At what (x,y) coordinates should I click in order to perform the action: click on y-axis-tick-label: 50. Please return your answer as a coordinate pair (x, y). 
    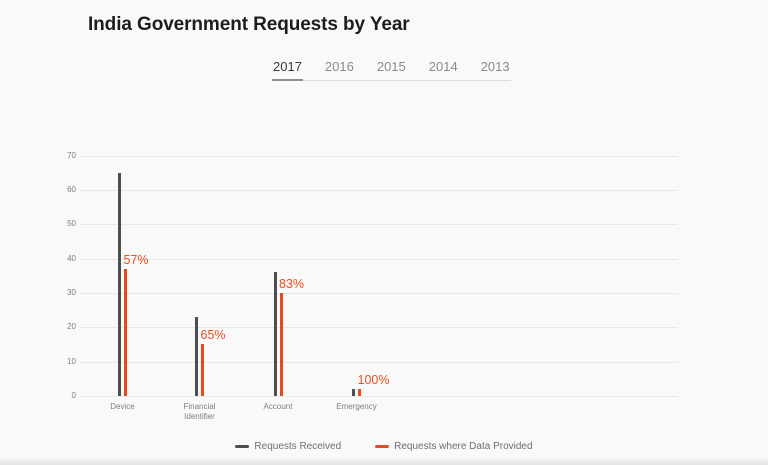
    Looking at the image, I should click on (71, 224).